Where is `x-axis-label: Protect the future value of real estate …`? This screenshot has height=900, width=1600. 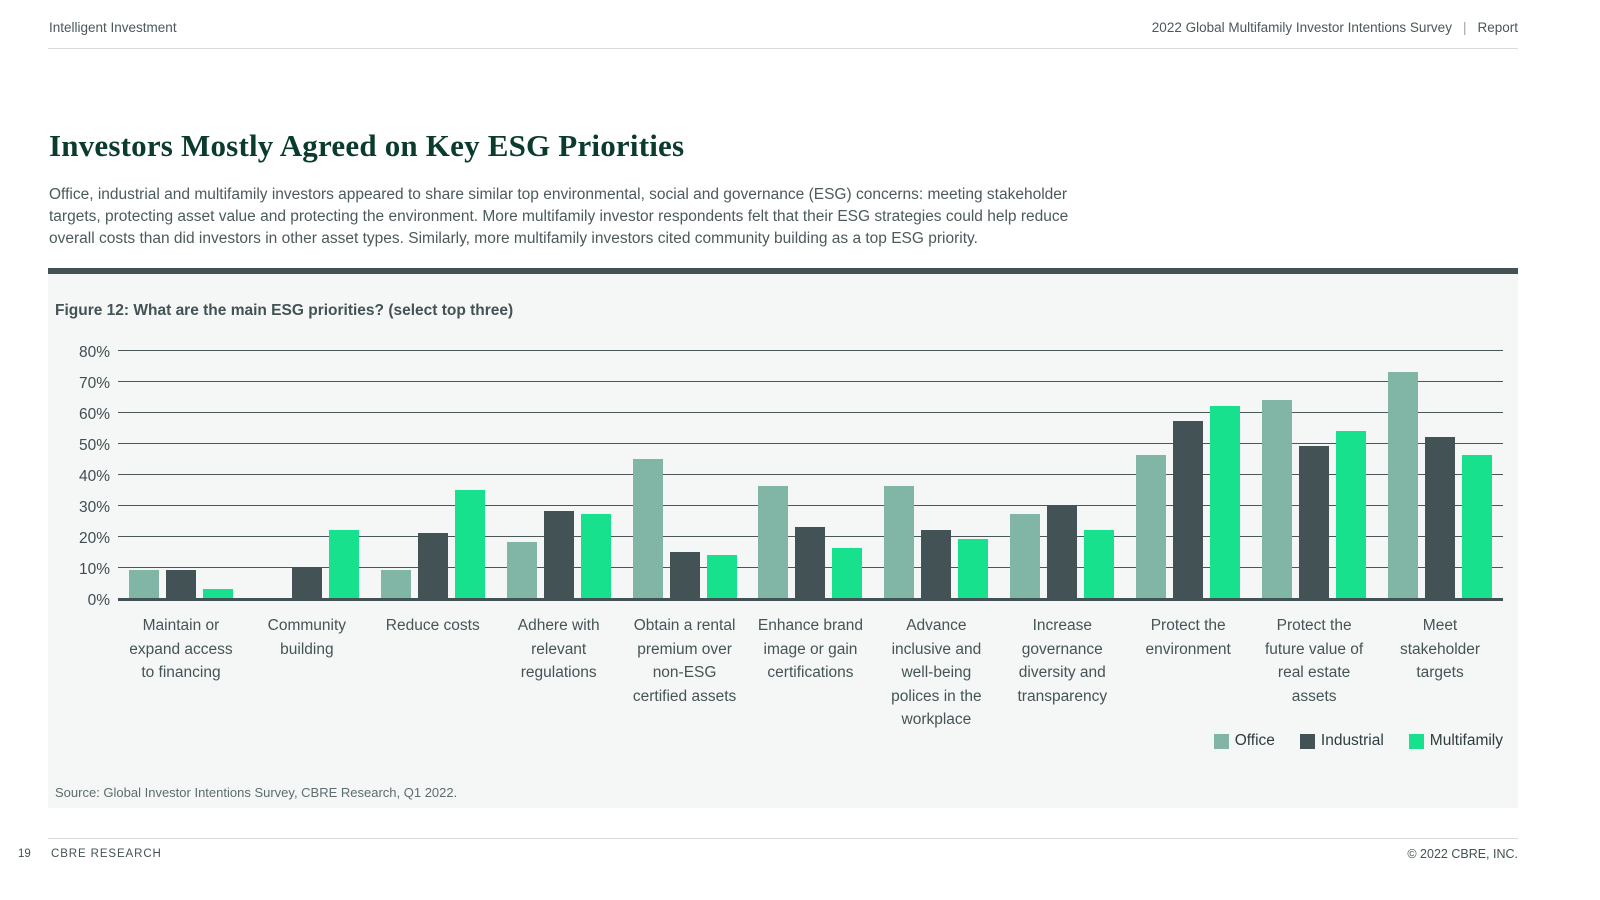
x-axis-label: Protect the future value of real estate … is located at coordinates (1314, 661).